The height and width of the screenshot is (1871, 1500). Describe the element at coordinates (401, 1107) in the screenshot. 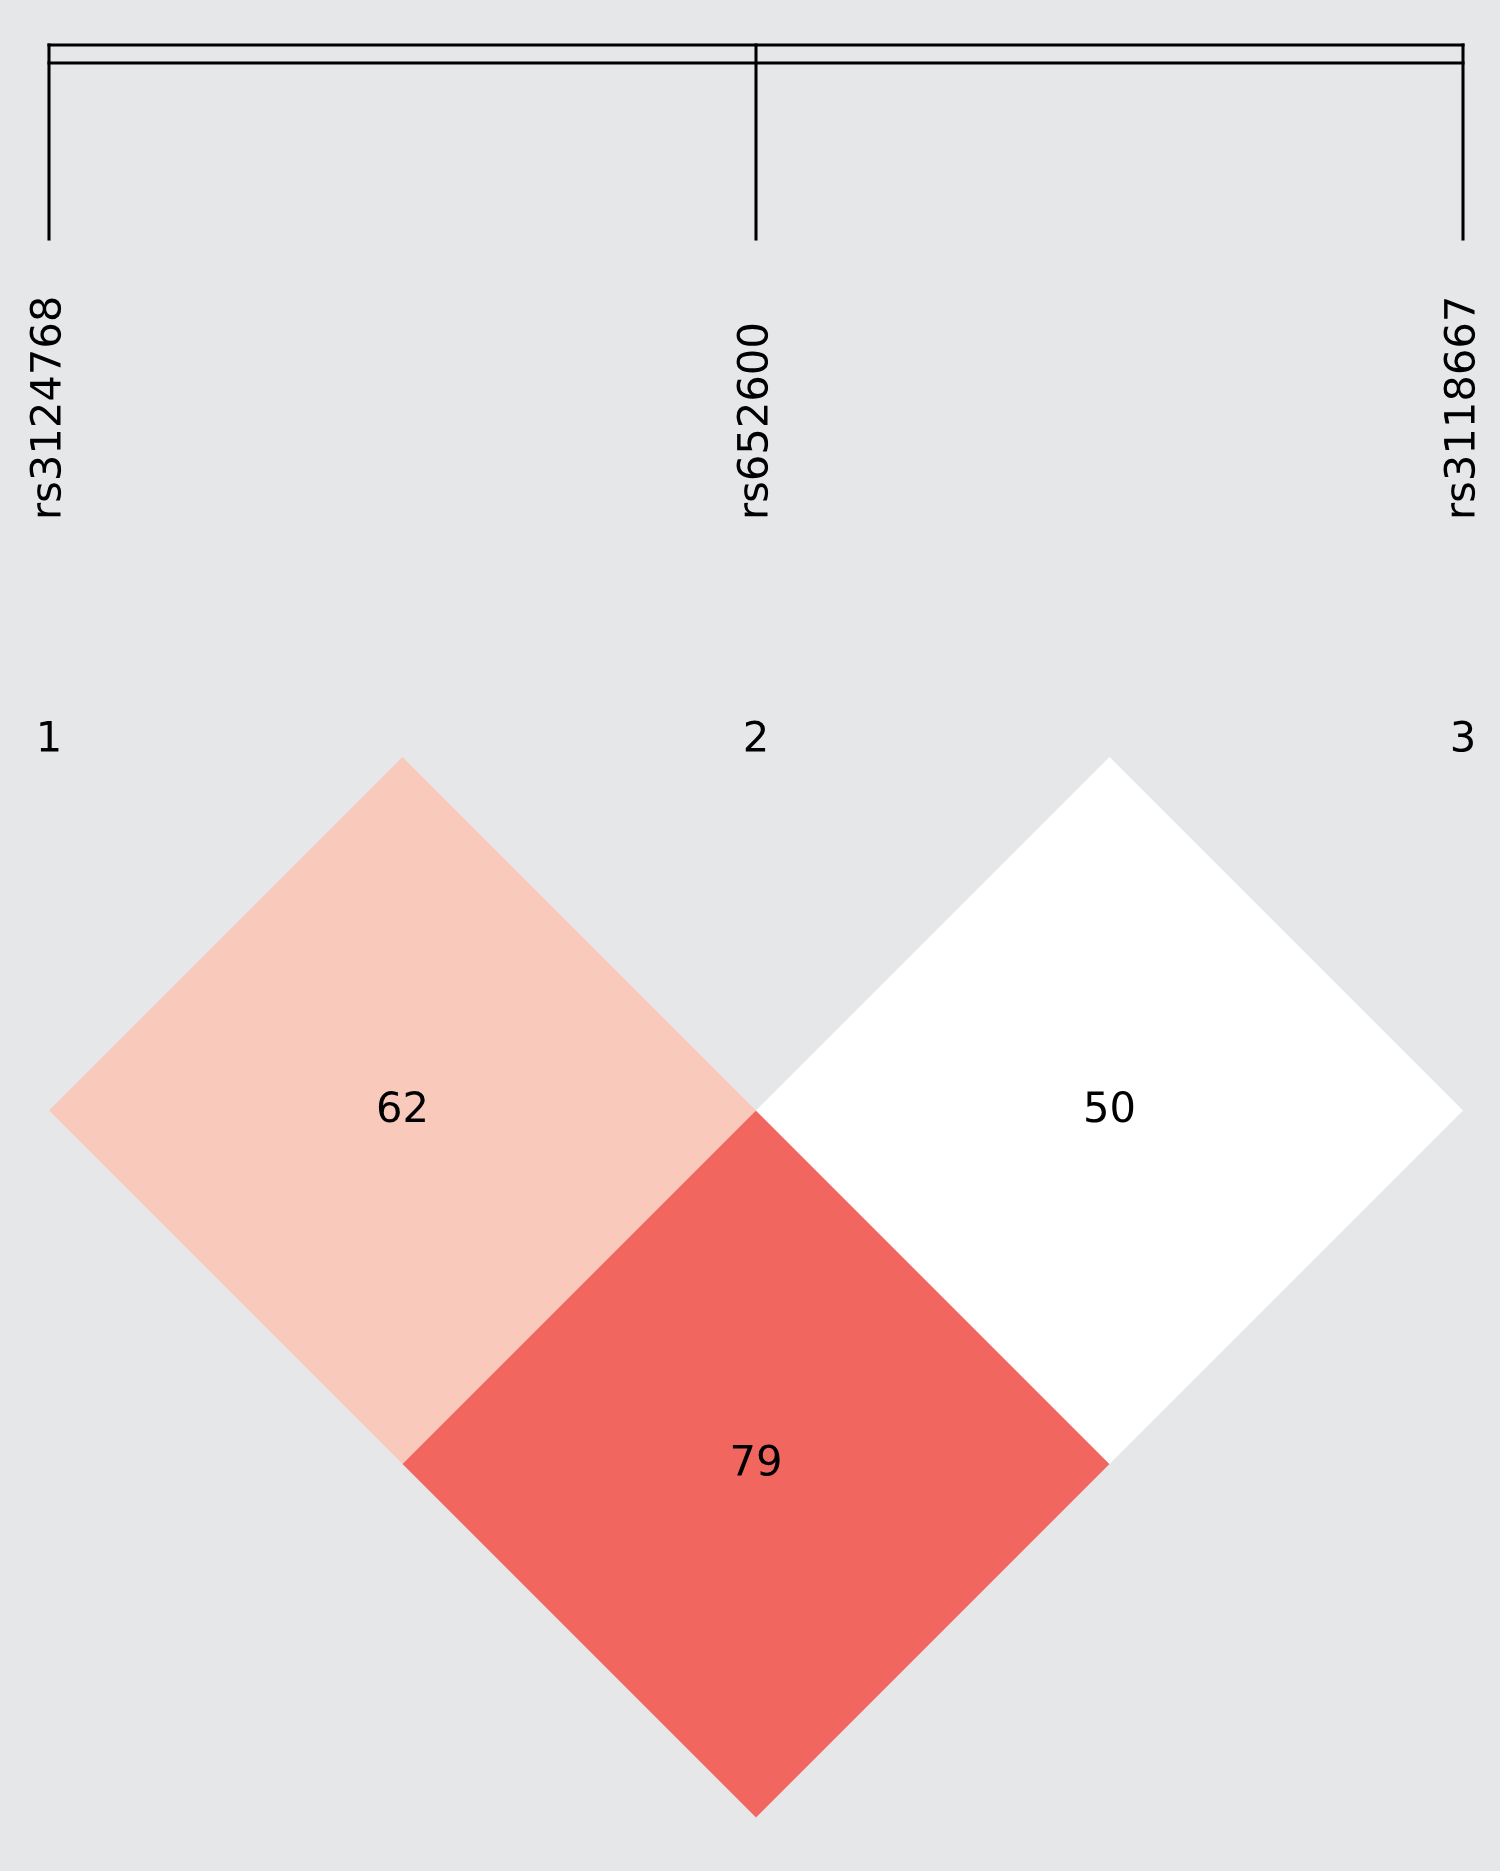

I see `data-label: 62` at that location.